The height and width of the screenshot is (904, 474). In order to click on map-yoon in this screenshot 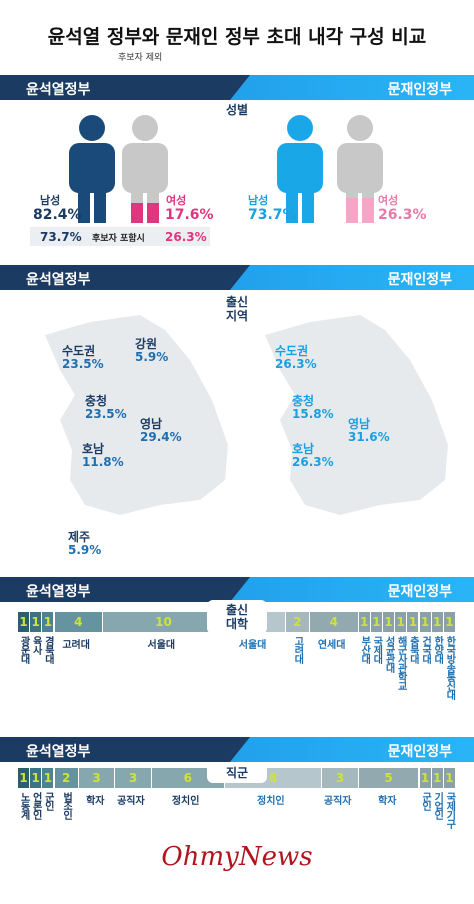, I will do `click(136, 415)`.